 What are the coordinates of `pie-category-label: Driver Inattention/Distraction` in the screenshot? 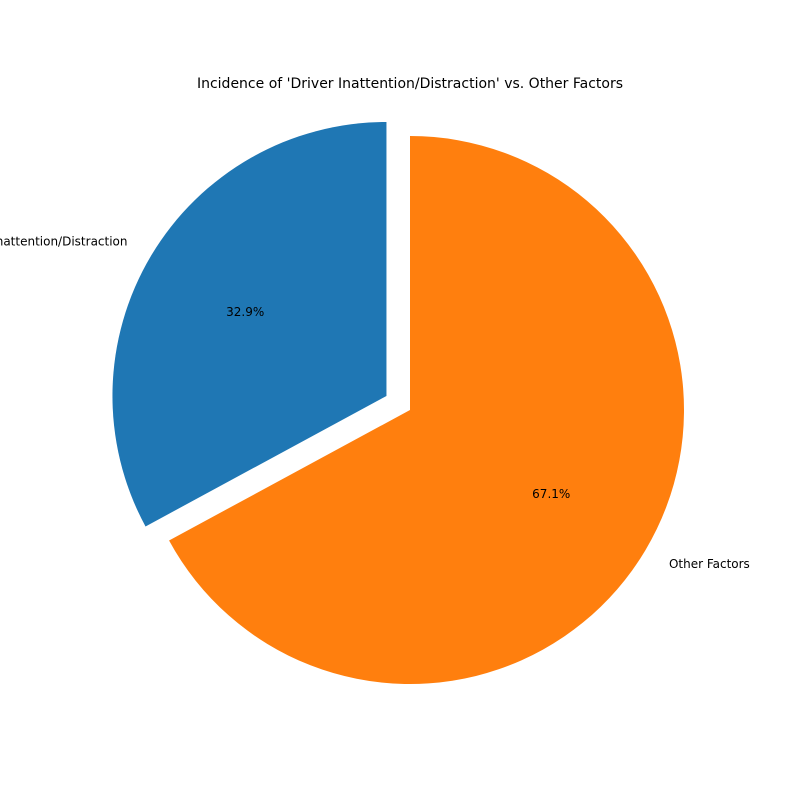 It's located at (64, 242).